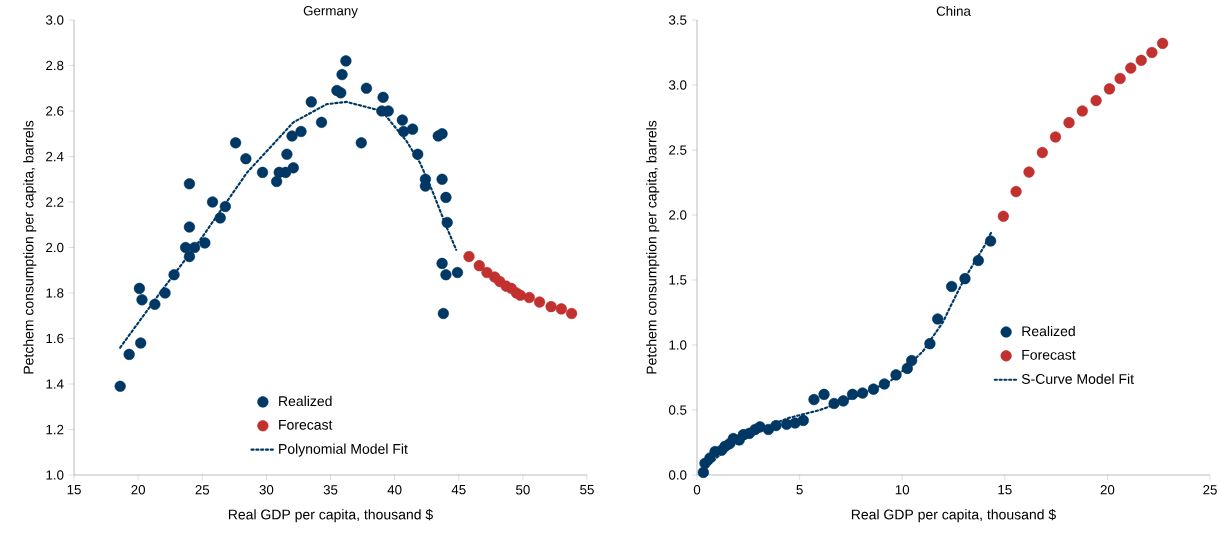 The image size is (1220, 535). What do you see at coordinates (458, 490) in the screenshot?
I see `x-tick-label: 45` at bounding box center [458, 490].